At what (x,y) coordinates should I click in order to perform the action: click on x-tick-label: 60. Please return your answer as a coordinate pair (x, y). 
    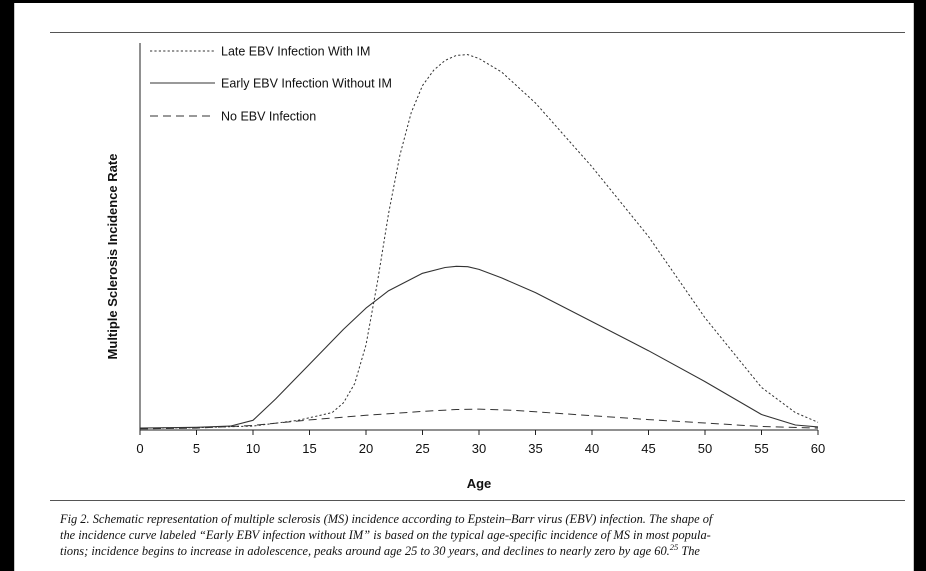
    Looking at the image, I should click on (818, 448).